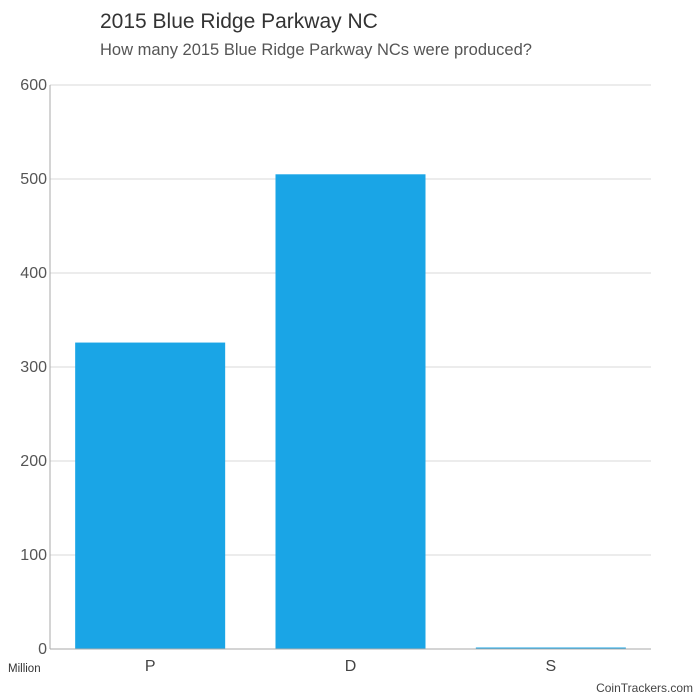 The image size is (700, 700). I want to click on bar-s, so click(550, 648).